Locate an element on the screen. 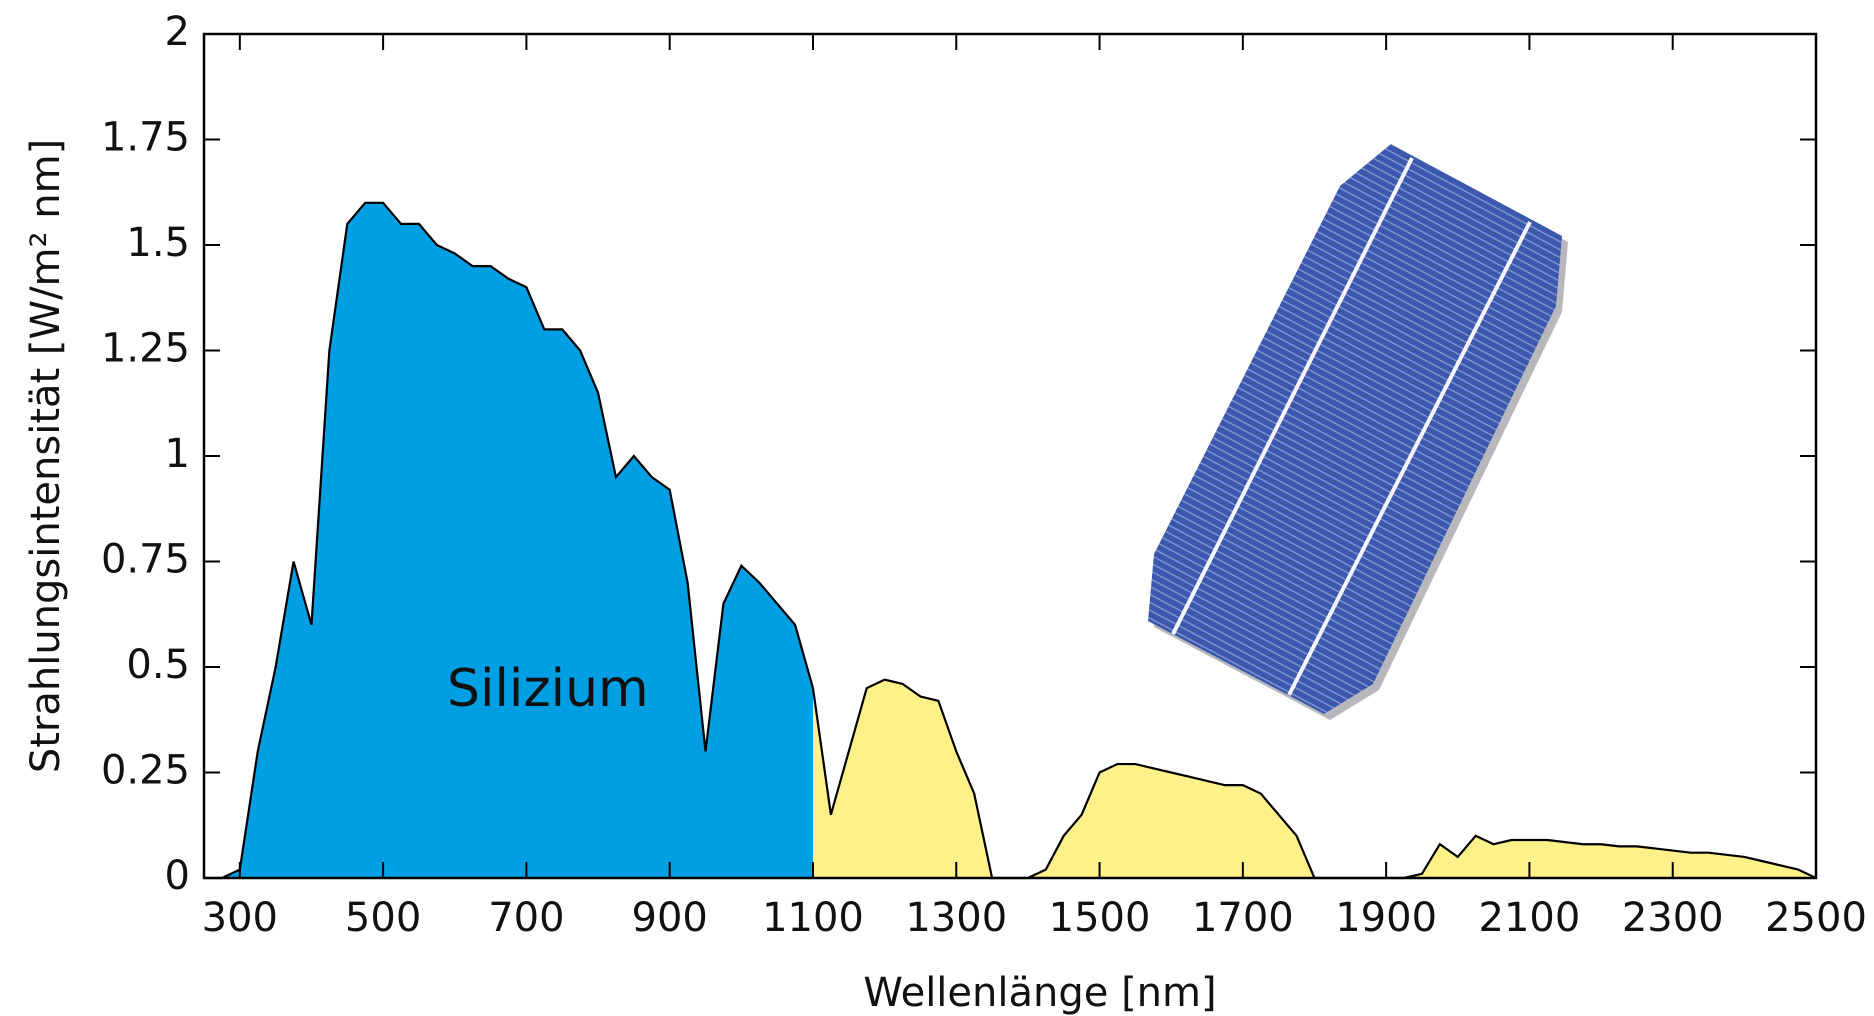 The image size is (1874, 1016). annotation: Silizium is located at coordinates (548, 689).